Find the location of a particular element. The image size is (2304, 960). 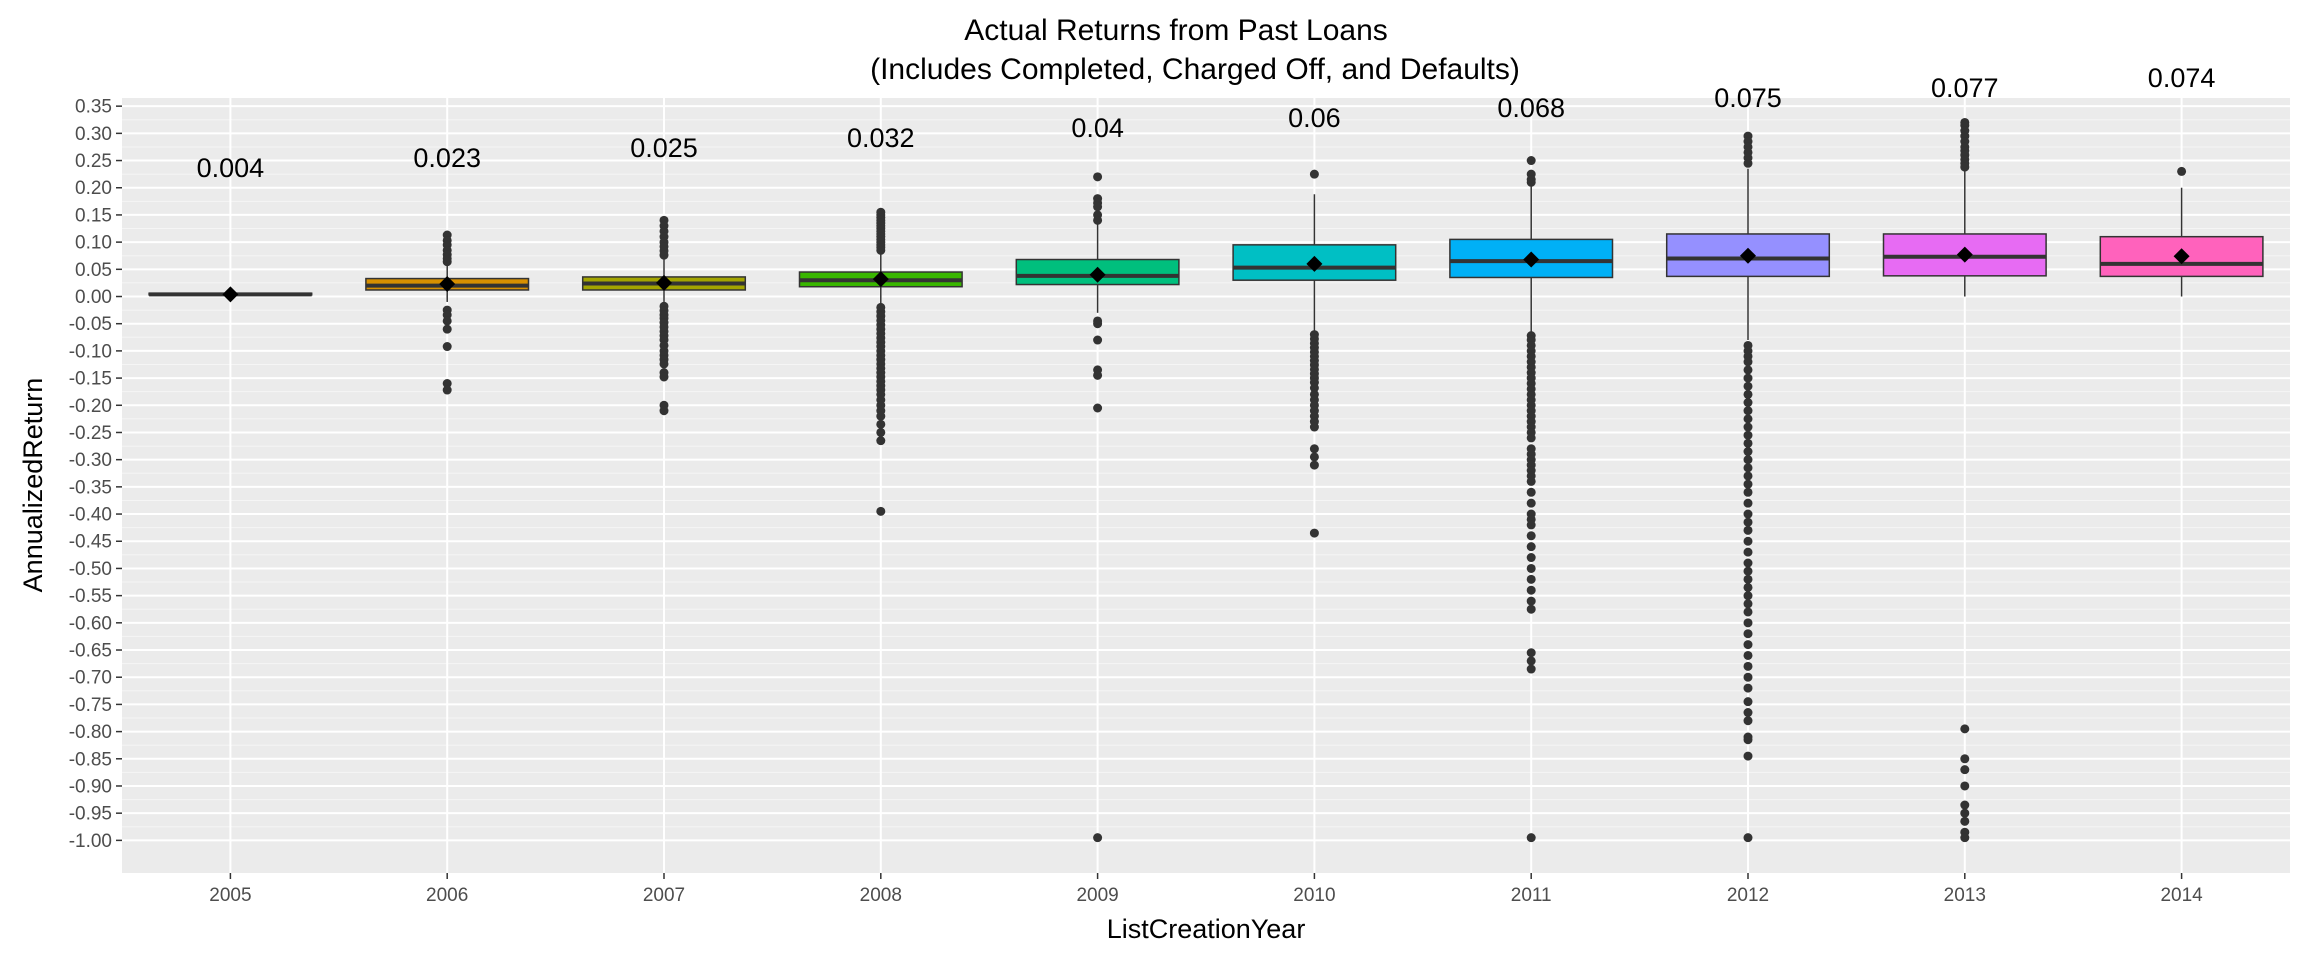

mean-label: 0.068 is located at coordinates (1531, 108).